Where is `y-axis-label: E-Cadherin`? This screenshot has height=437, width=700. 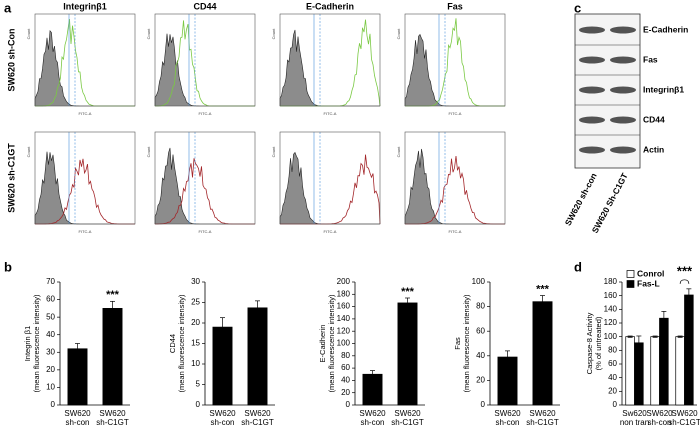 y-axis-label: E-Cadherin is located at coordinates (322, 344).